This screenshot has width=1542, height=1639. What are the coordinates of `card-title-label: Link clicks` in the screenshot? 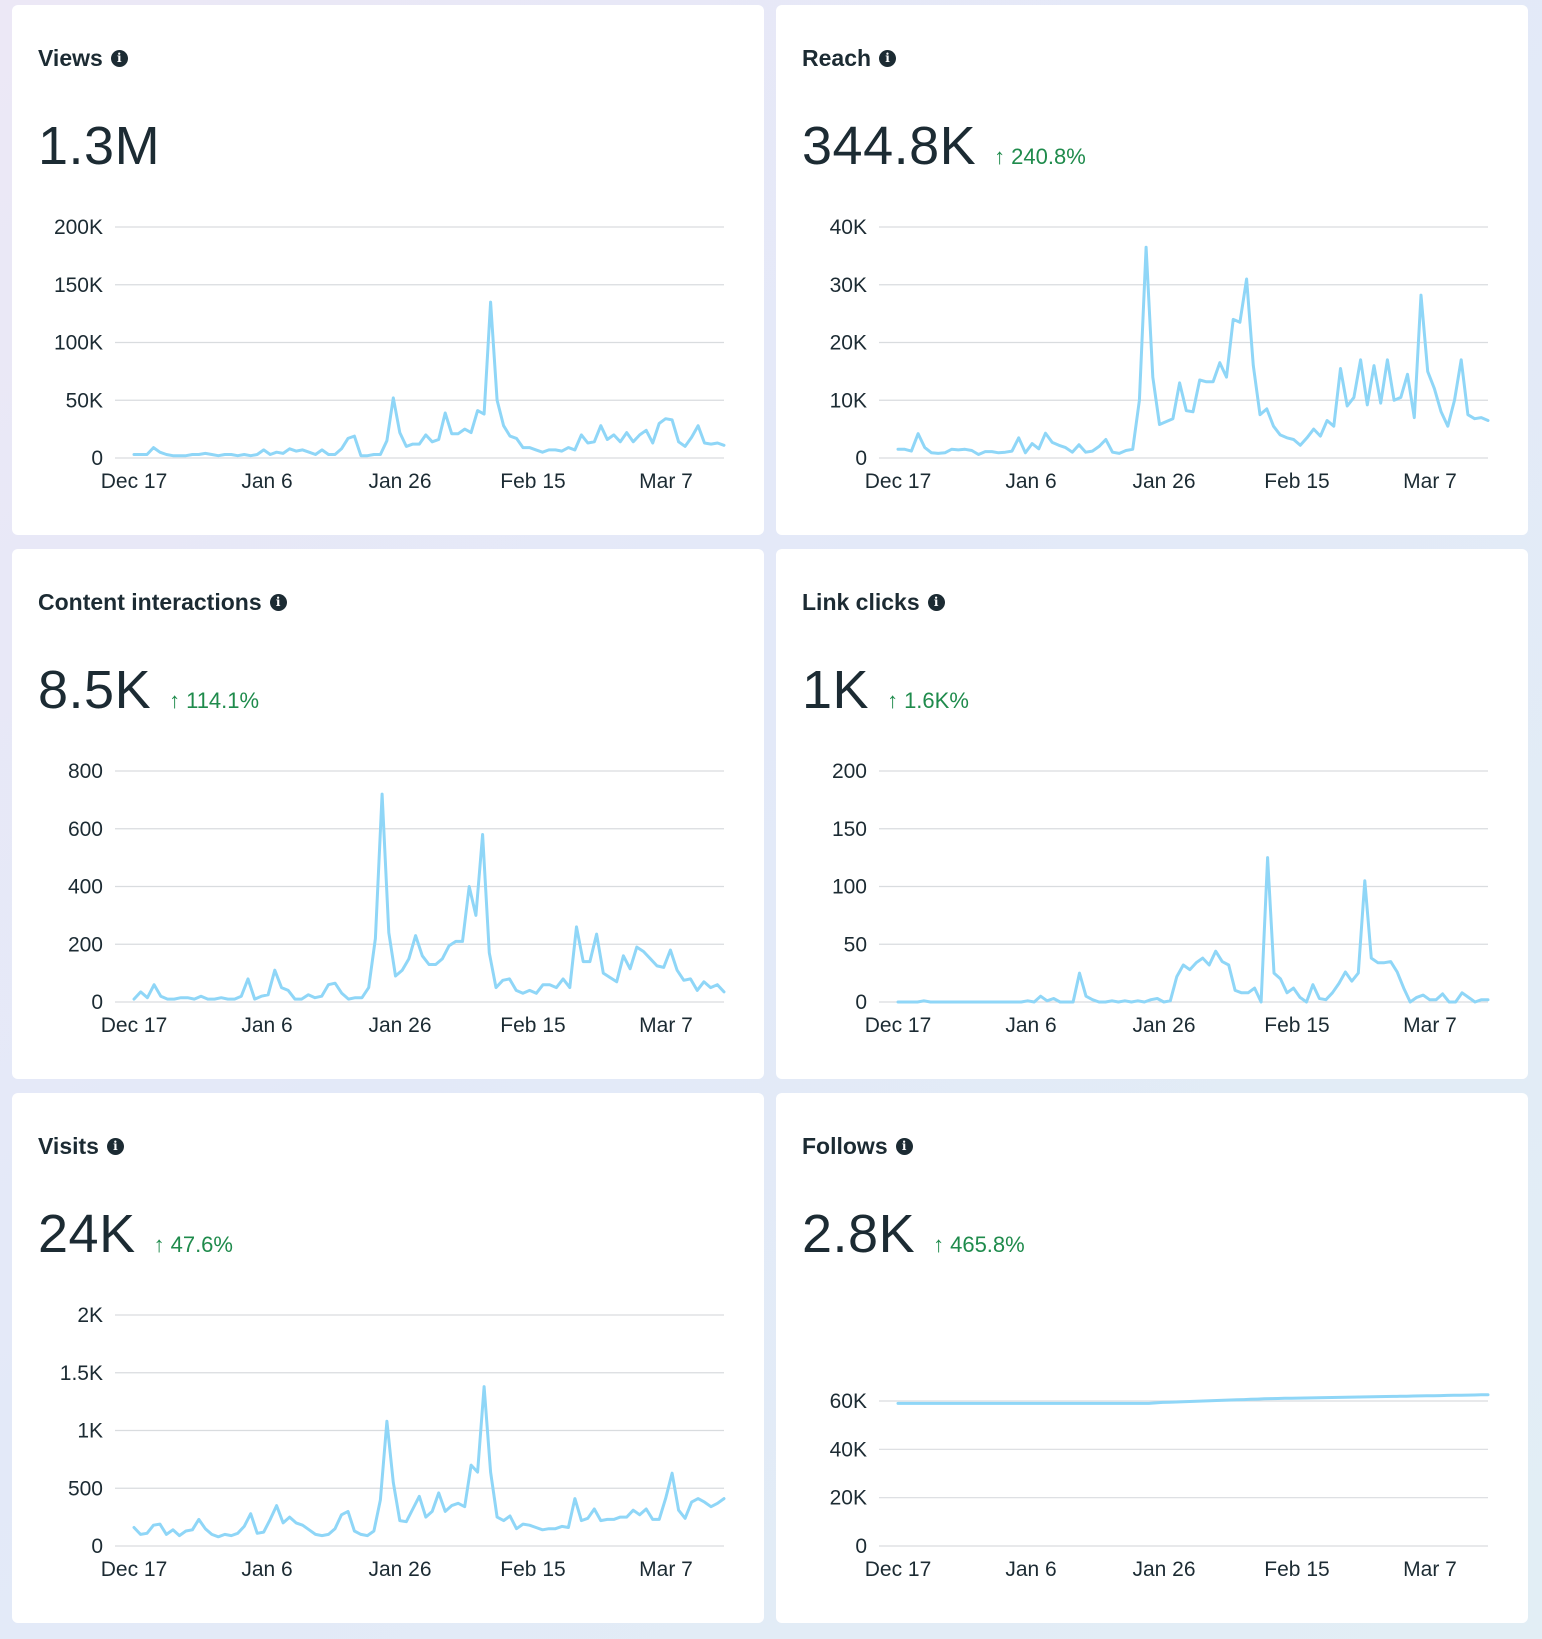 It's located at (861, 602).